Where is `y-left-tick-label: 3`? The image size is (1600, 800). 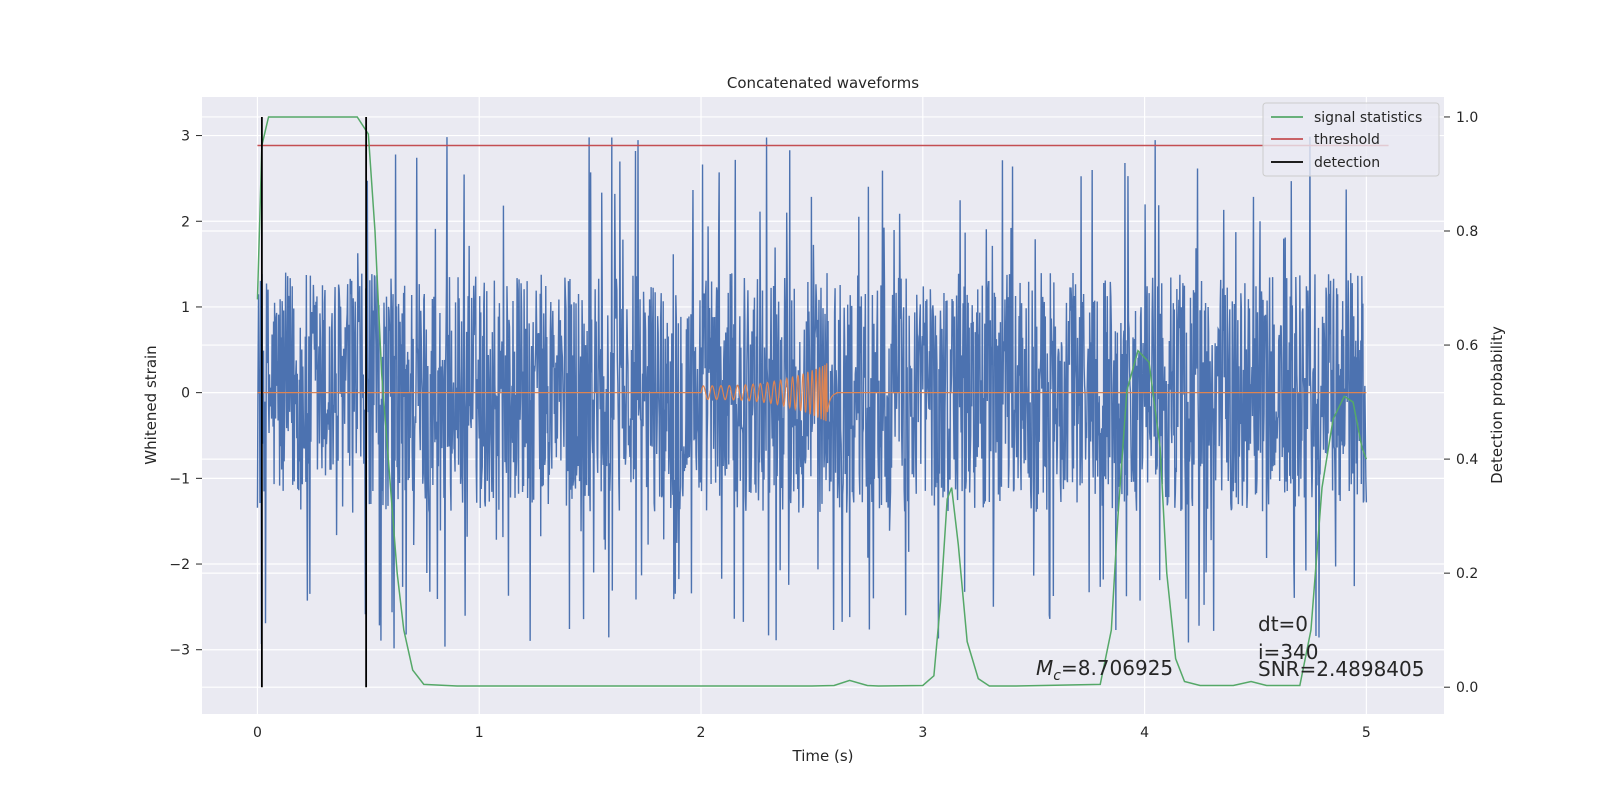
y-left-tick-label: 3 is located at coordinates (185, 137).